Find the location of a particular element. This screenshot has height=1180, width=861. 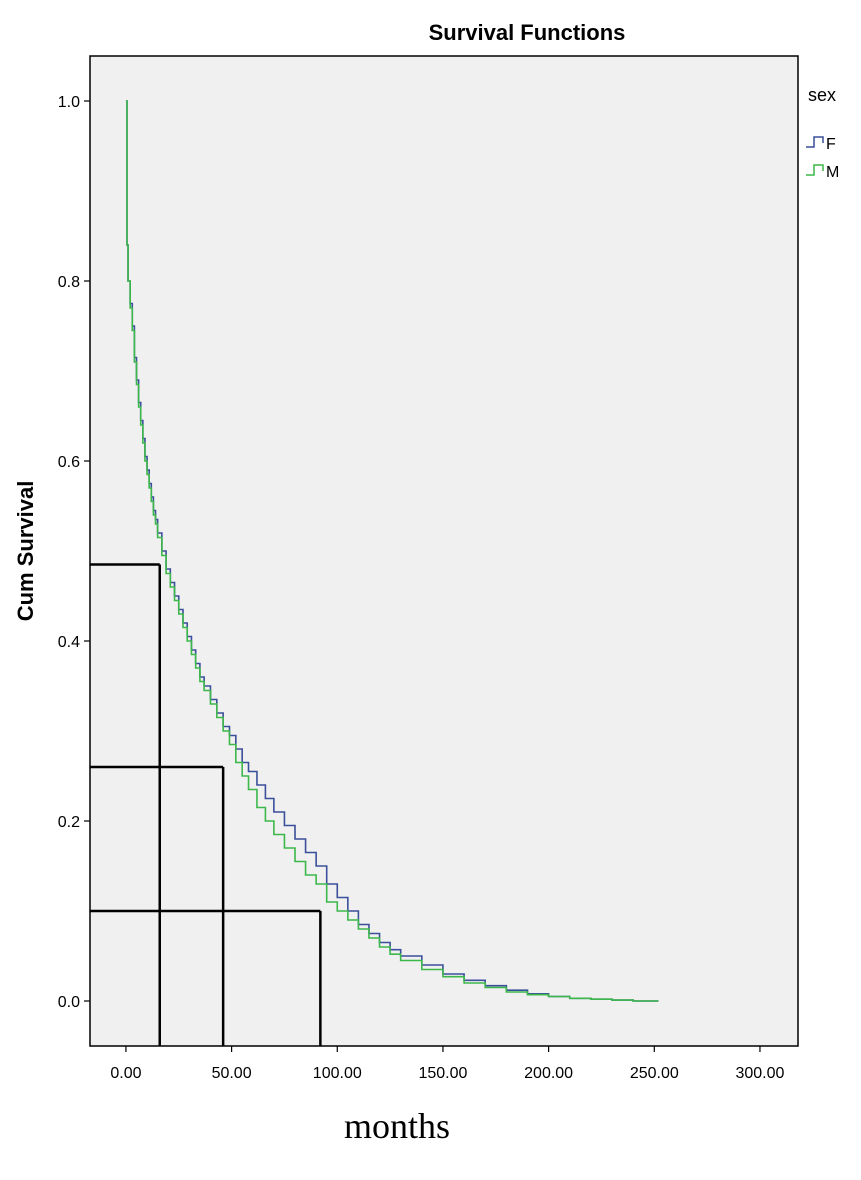

x-tick-label: 200.00 is located at coordinates (548, 1073).